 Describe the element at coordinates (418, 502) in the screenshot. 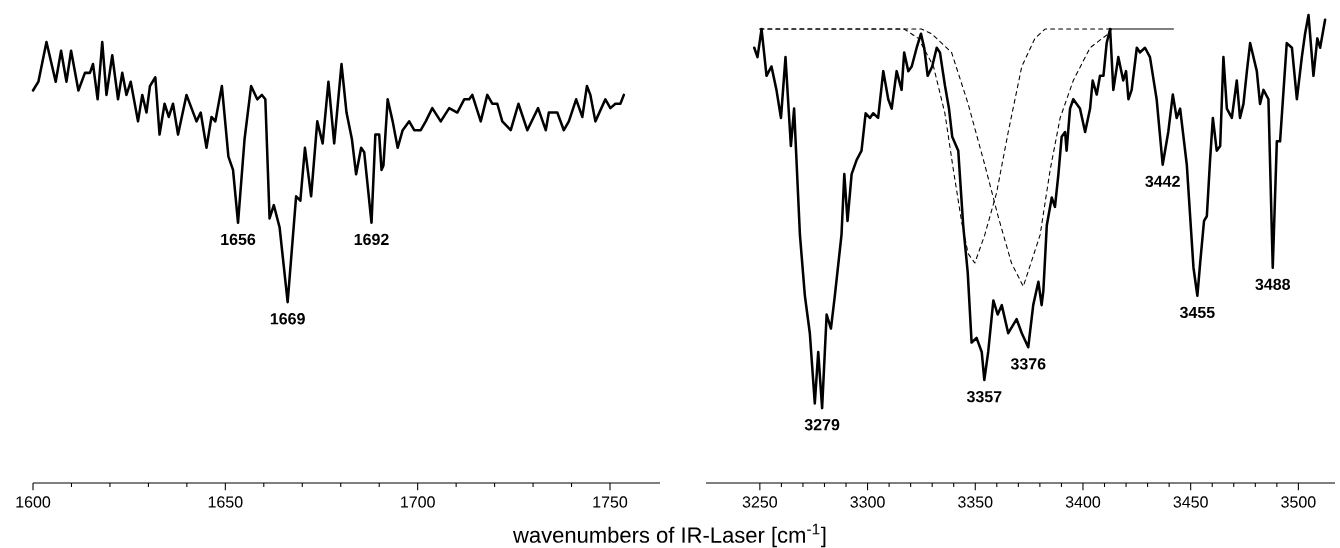

I see `x-tick-label: 1700` at that location.